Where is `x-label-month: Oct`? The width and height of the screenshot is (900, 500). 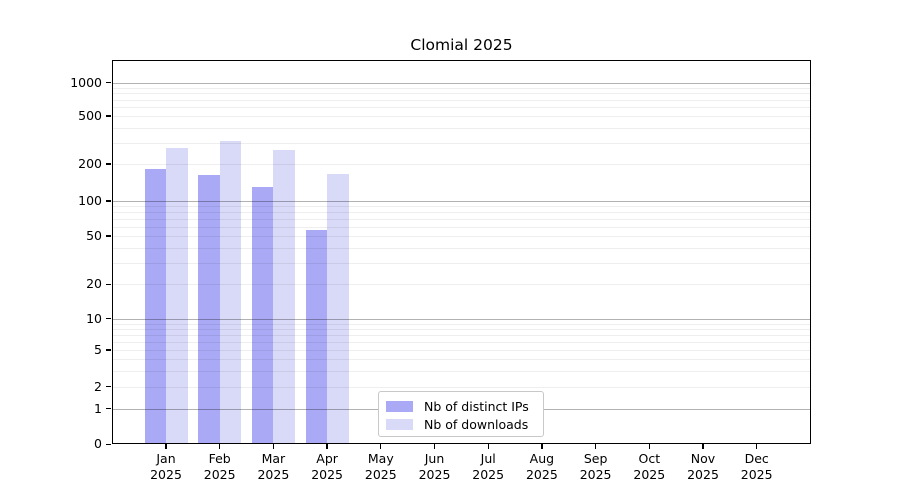 x-label-month: Oct is located at coordinates (649, 458).